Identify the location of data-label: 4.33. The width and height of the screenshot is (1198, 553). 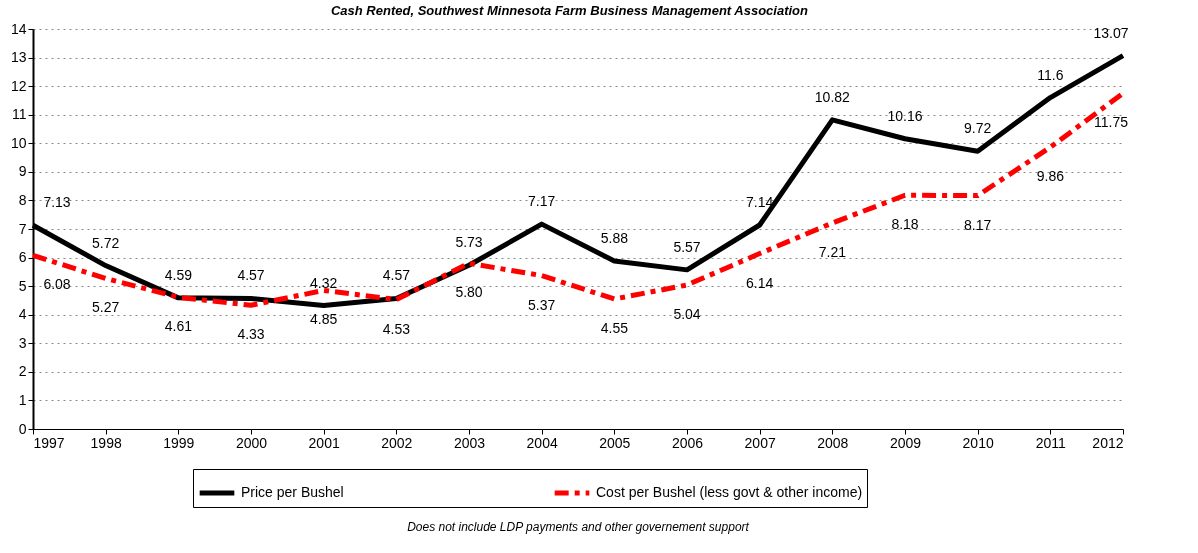
(251, 334).